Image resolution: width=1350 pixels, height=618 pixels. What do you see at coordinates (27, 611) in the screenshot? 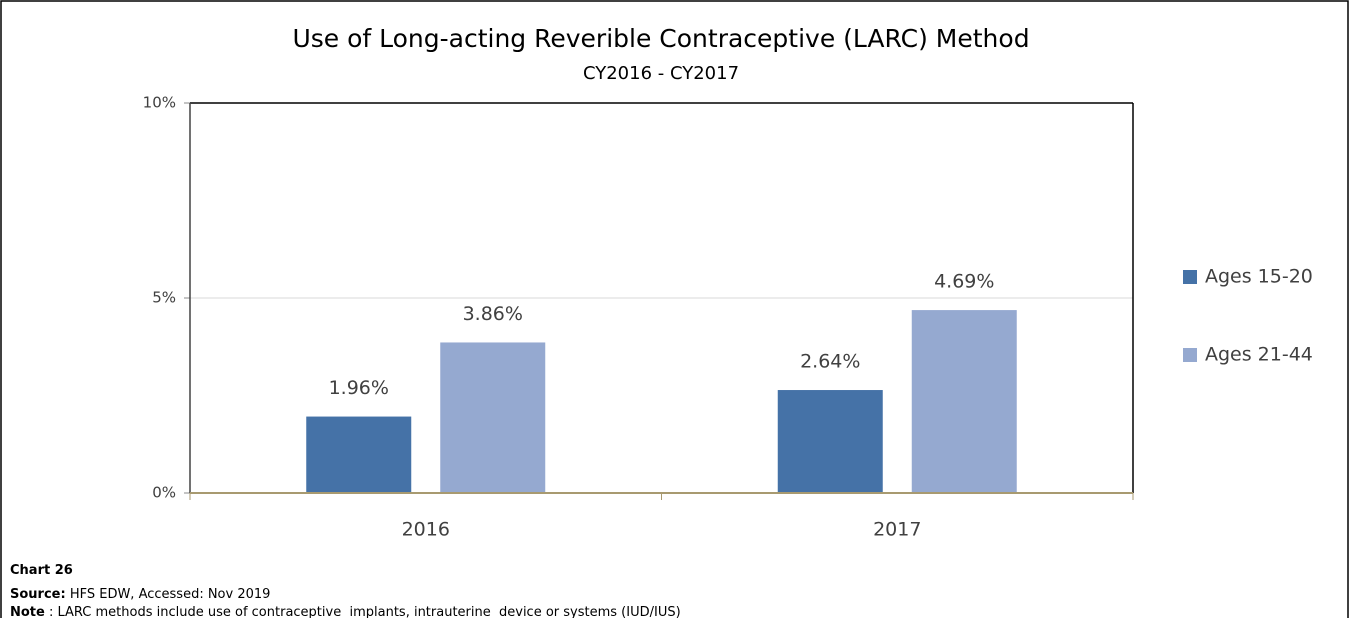
I see `note-label: Note` at bounding box center [27, 611].